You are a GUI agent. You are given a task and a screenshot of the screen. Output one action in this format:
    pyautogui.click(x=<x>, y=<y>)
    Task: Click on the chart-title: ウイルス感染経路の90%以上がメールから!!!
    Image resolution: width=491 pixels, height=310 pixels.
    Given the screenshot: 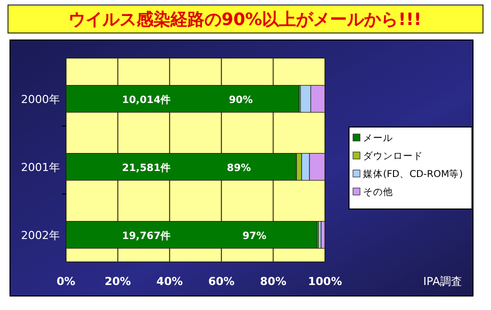 What is the action you would take?
    pyautogui.click(x=245, y=20)
    